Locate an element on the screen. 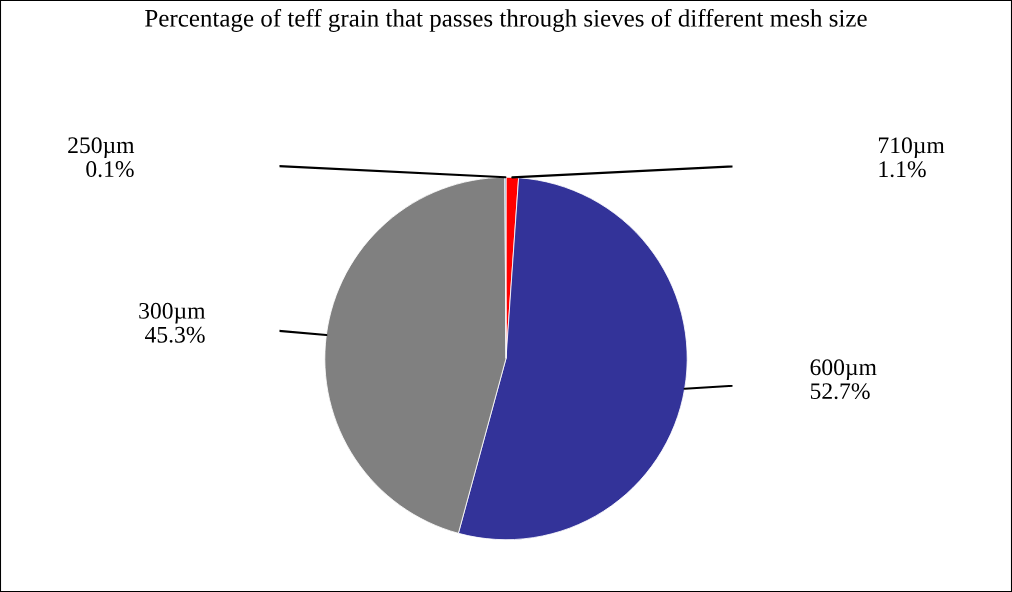  slice-label: 250µm is located at coordinates (101, 147).